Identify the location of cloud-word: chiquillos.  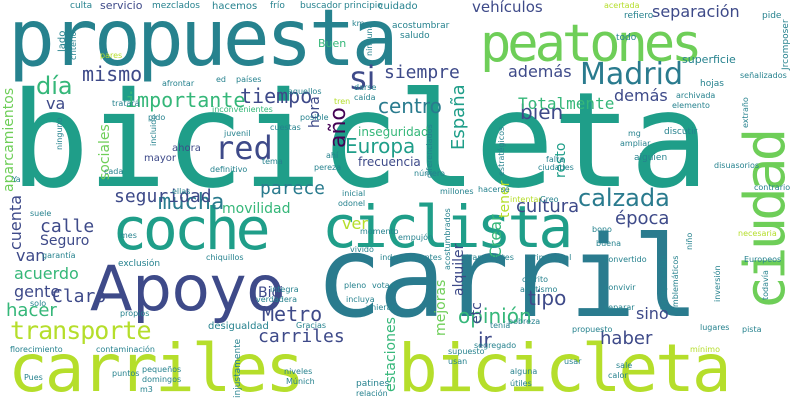
(225, 257).